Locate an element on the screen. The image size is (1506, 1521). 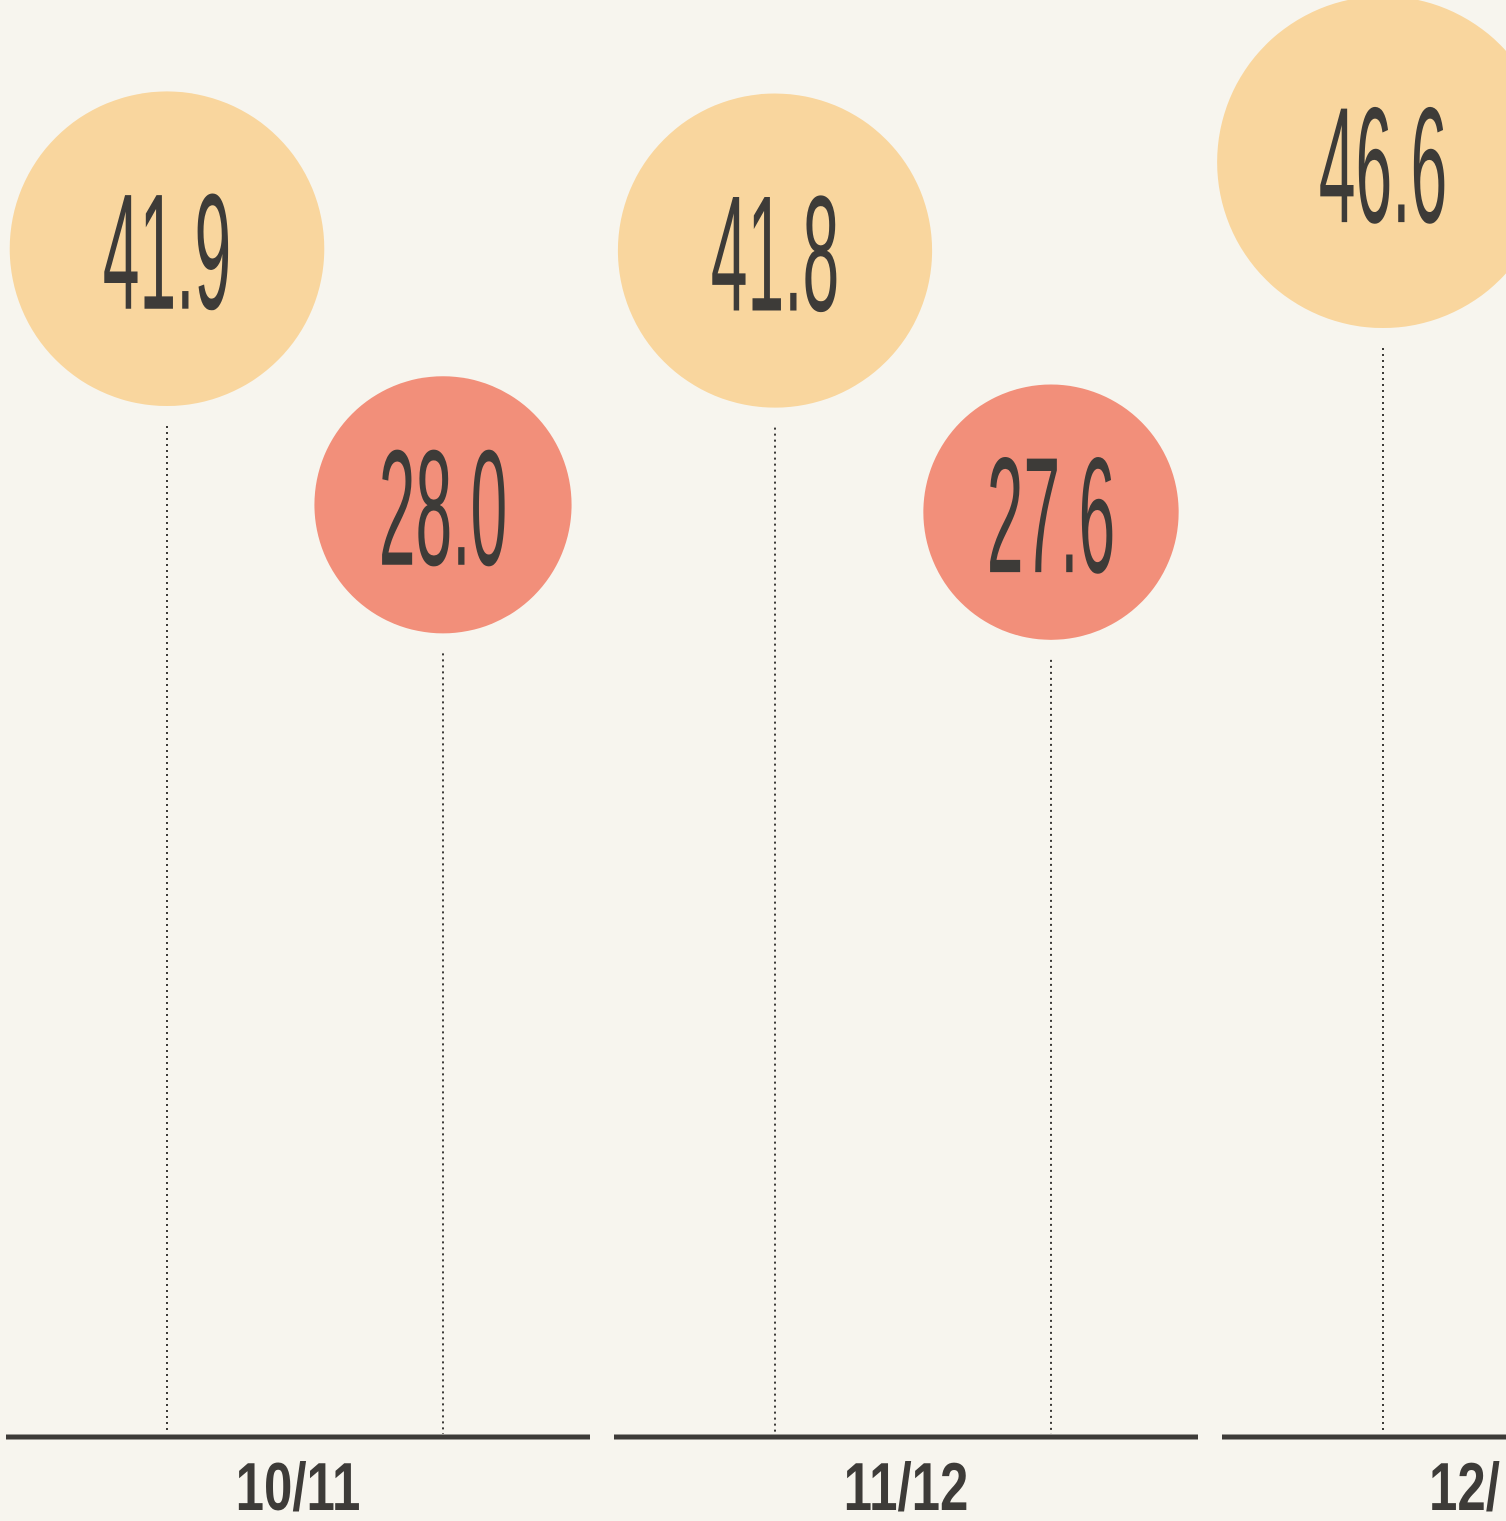
data-label: 27.6 is located at coordinates (1051, 514).